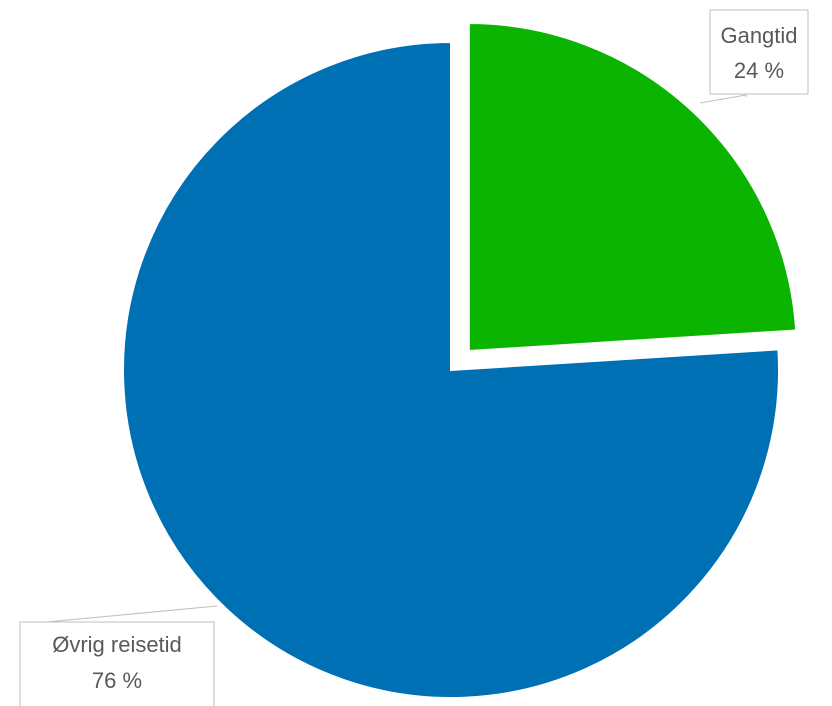 This screenshot has width=832, height=706. I want to click on callout-ovrig-reisetid: Øvrig reisetid 76 %, so click(118, 655).